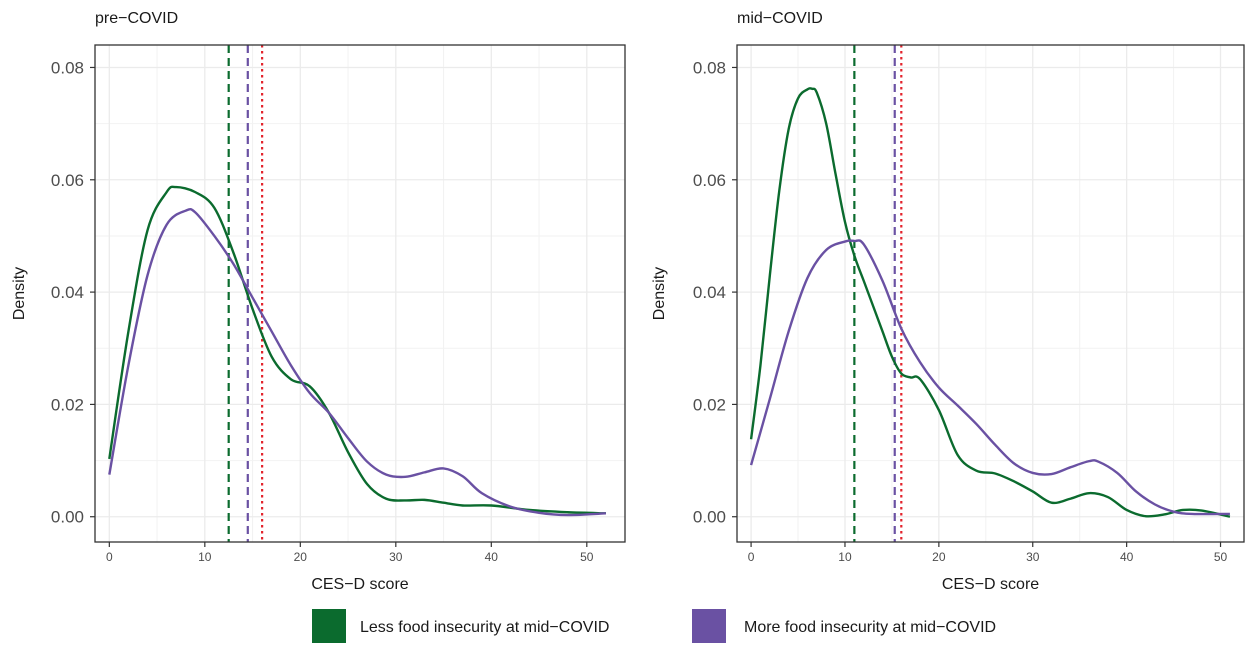 This screenshot has width=1254, height=665. Describe the element at coordinates (709, 626) in the screenshot. I see `legend-key-more-food-insecurity` at that location.